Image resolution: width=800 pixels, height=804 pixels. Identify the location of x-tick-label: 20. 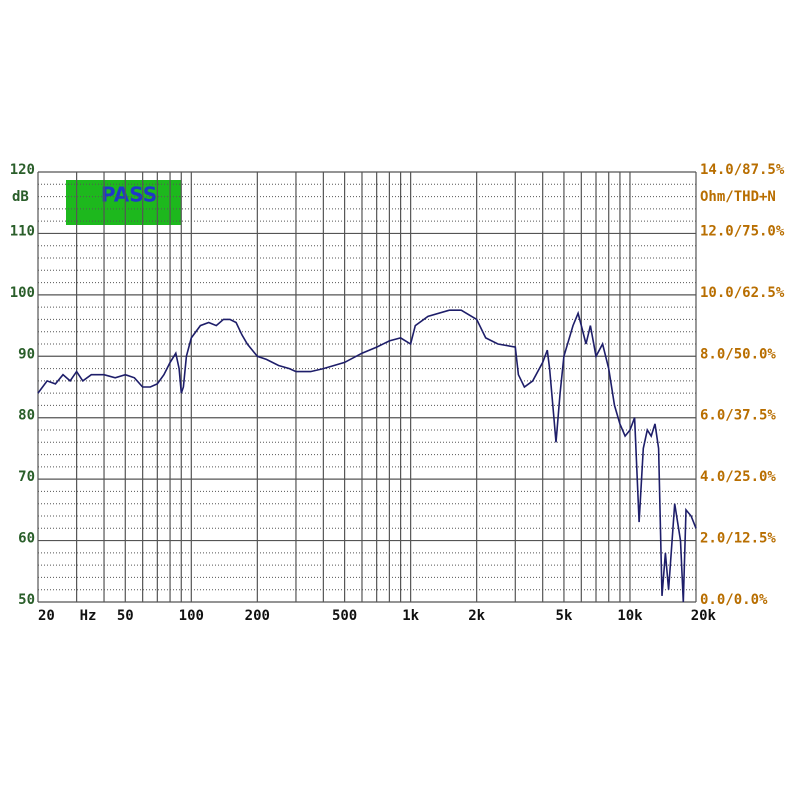
(46, 616).